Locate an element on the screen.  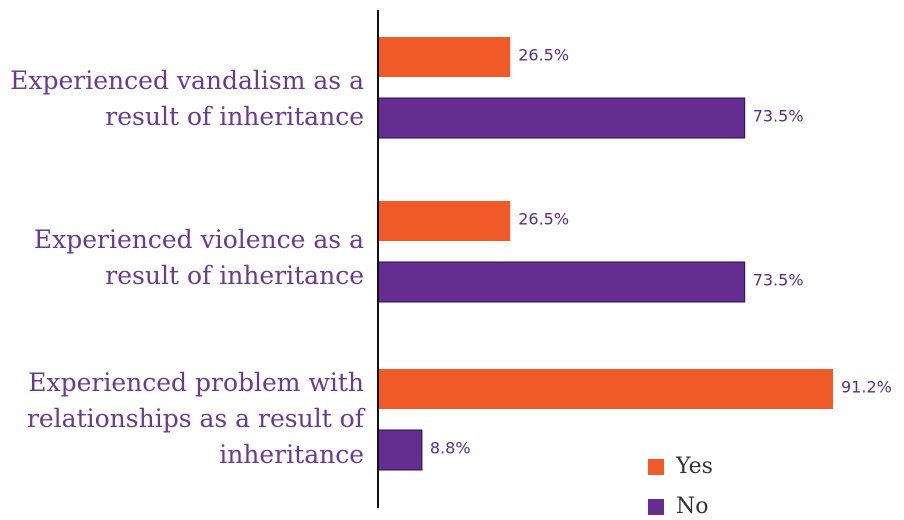
legend-label-yes: Yes is located at coordinates (694, 466).